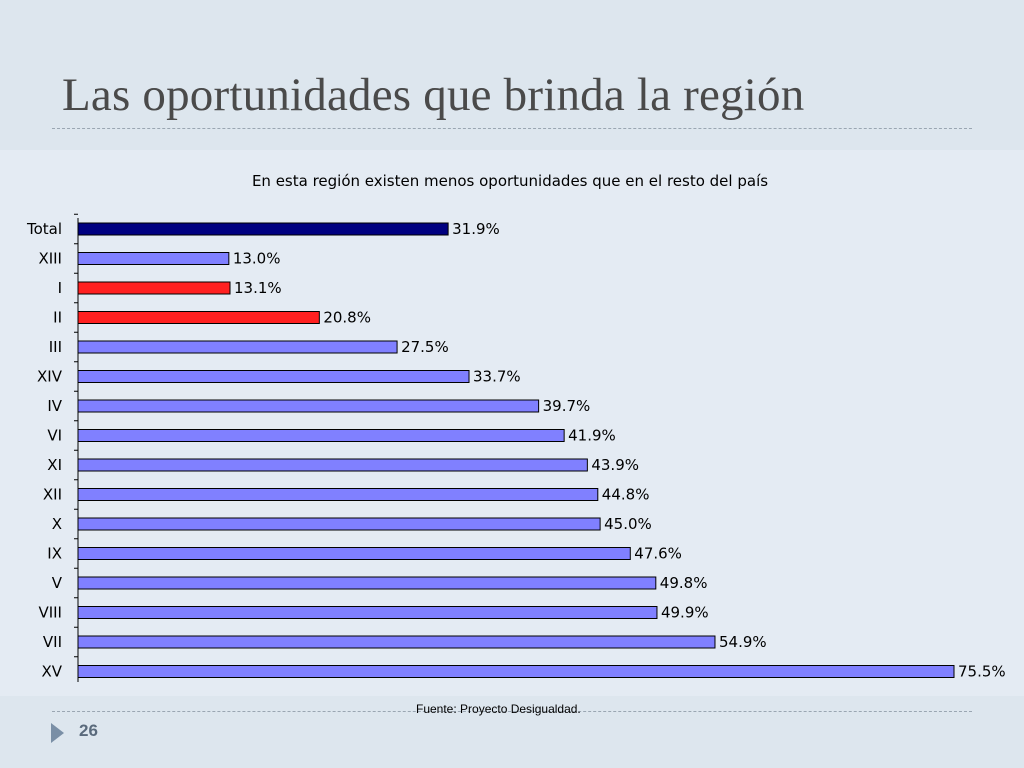 The height and width of the screenshot is (768, 1024). I want to click on value-label: 45.0%, so click(628, 524).